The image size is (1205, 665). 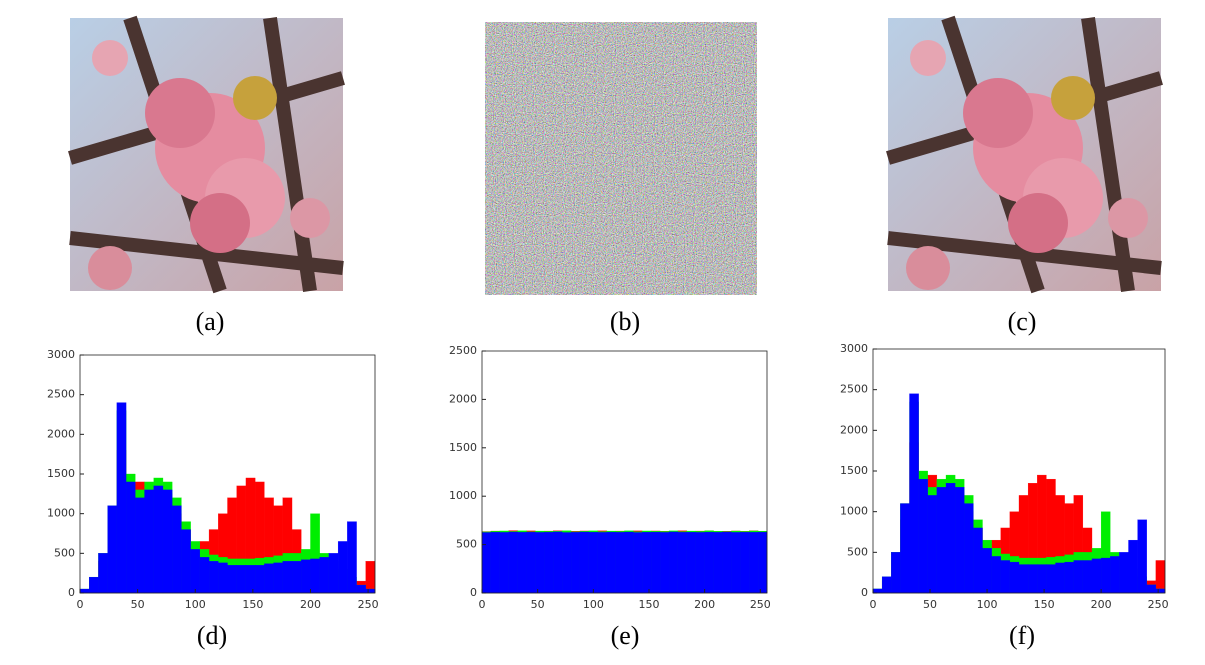 I want to click on caption: (c), so click(x=1022, y=321).